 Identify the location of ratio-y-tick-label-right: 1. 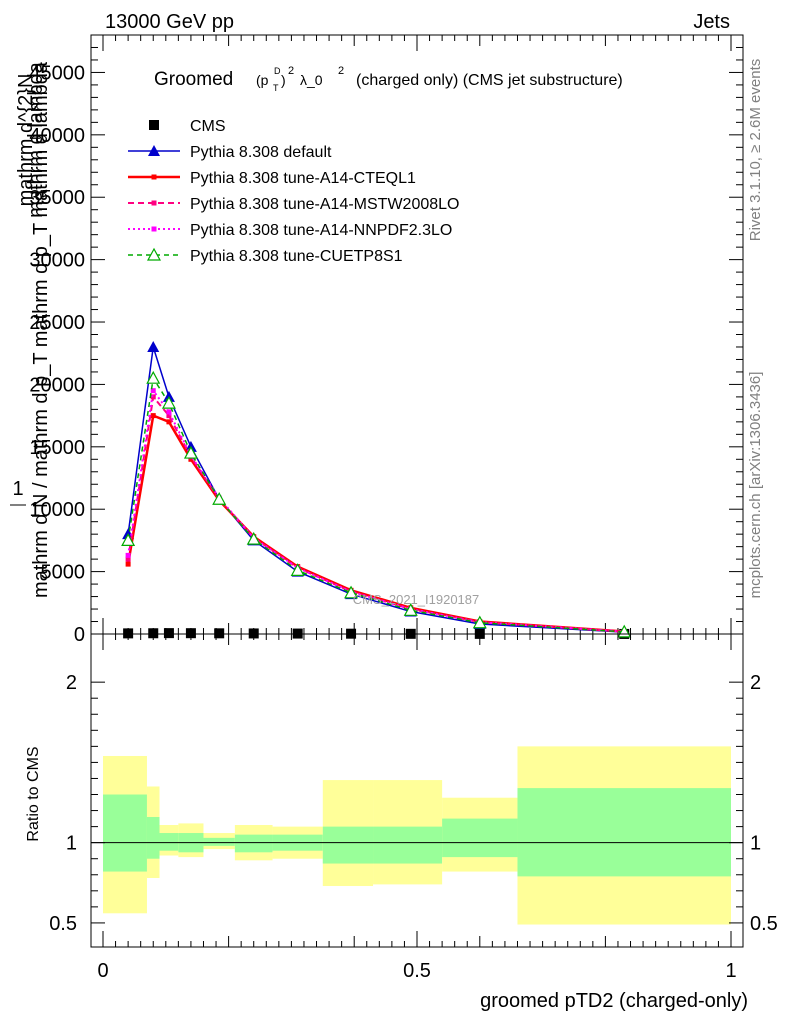
(755, 844).